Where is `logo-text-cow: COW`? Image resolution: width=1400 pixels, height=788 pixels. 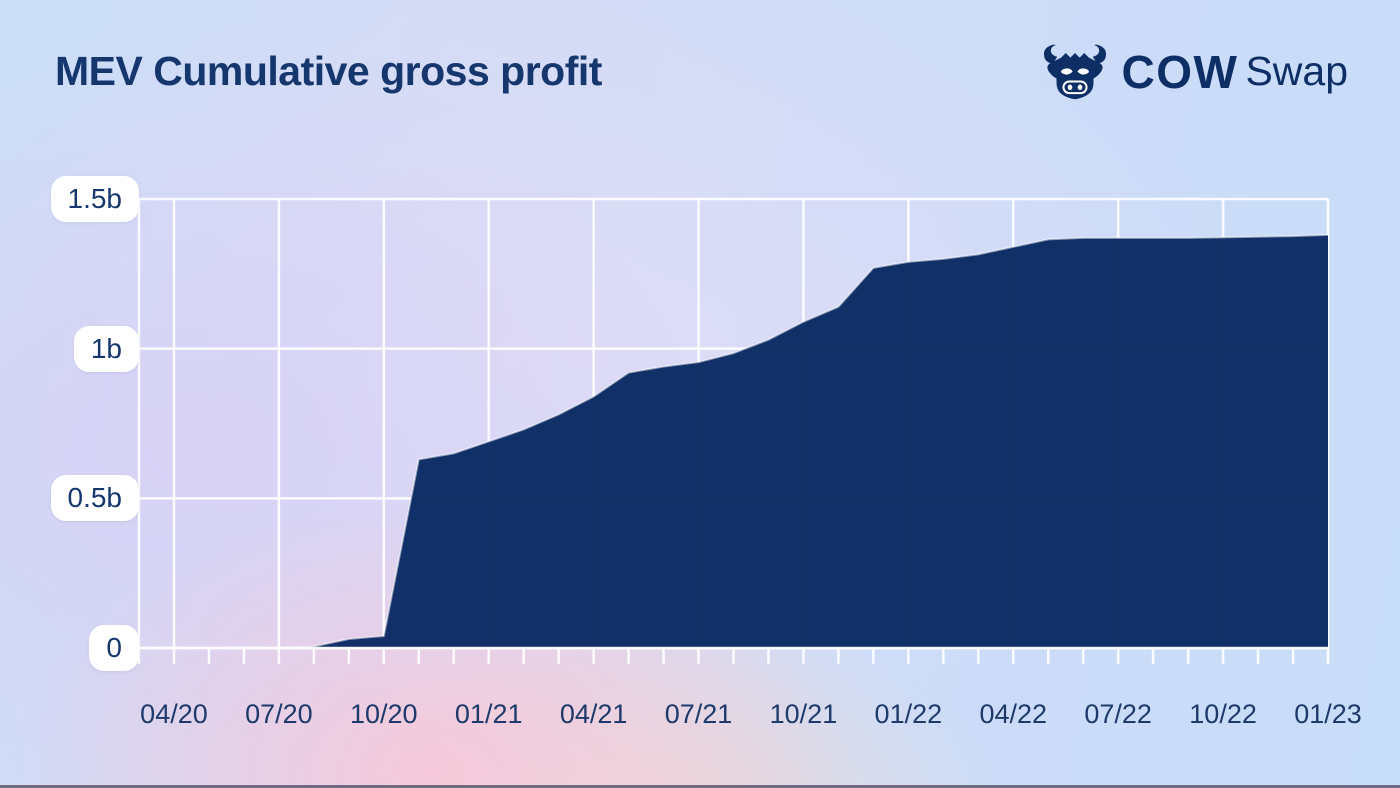 logo-text-cow: COW is located at coordinates (1180, 71).